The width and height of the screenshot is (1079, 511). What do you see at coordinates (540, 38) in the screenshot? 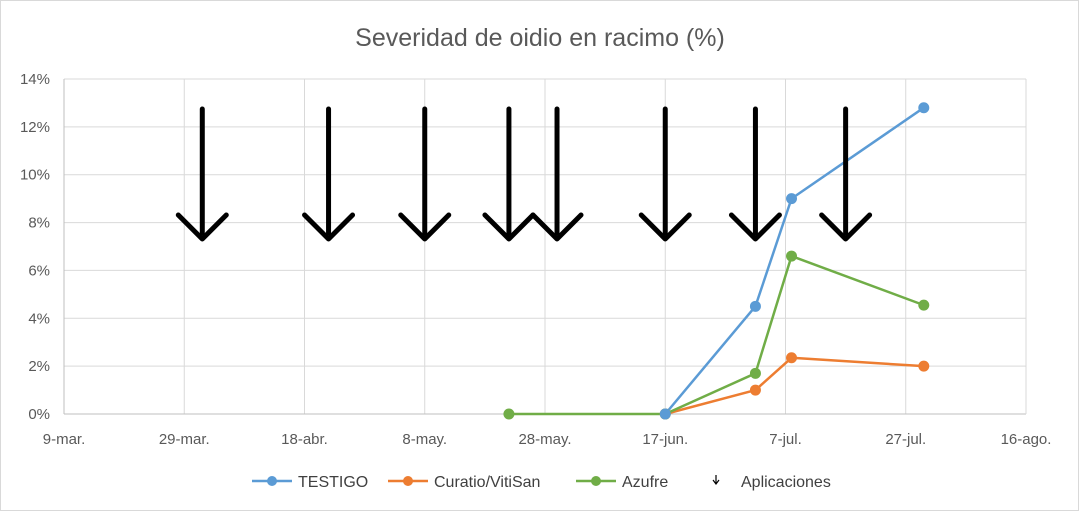
I see `chart-title: Severidad de oidio en racimo (%)` at bounding box center [540, 38].